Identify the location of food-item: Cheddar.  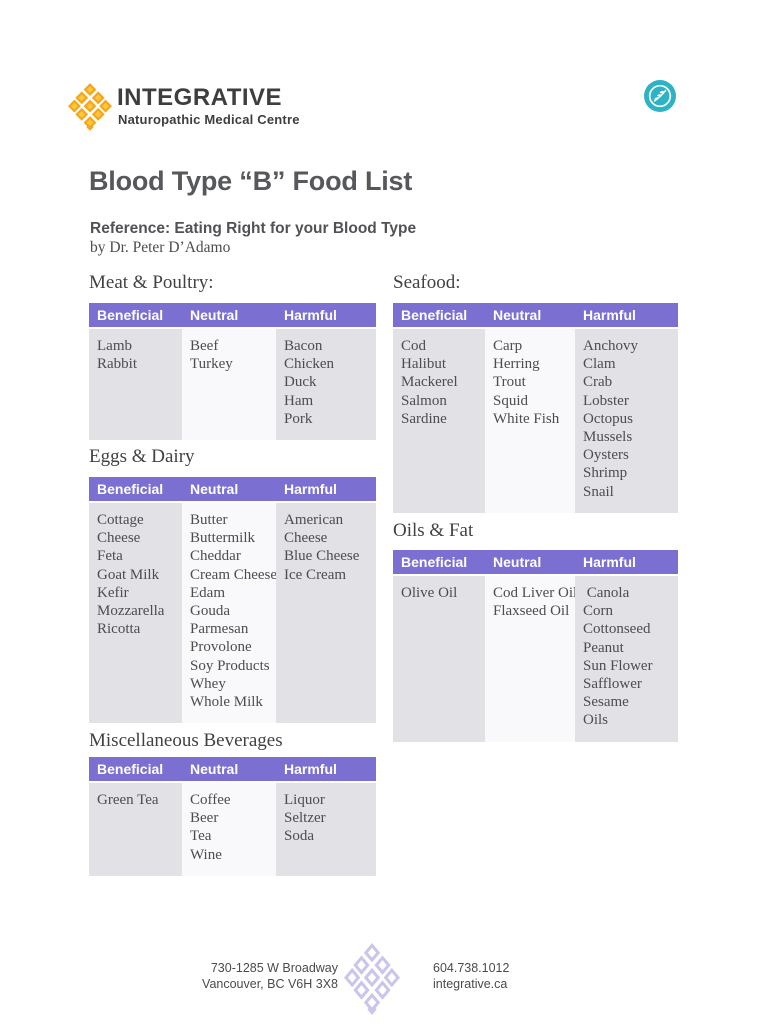
(215, 556).